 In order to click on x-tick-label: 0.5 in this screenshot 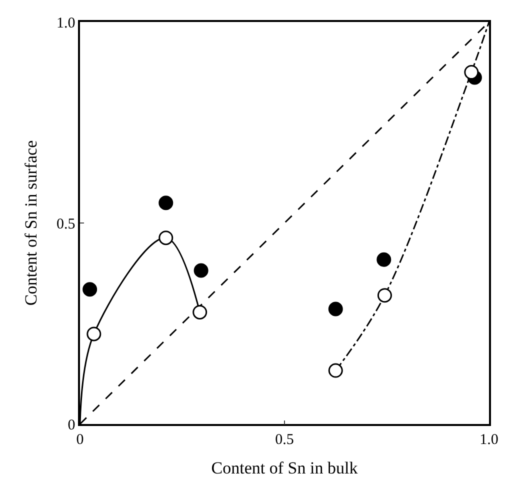, I will do `click(284, 440)`.